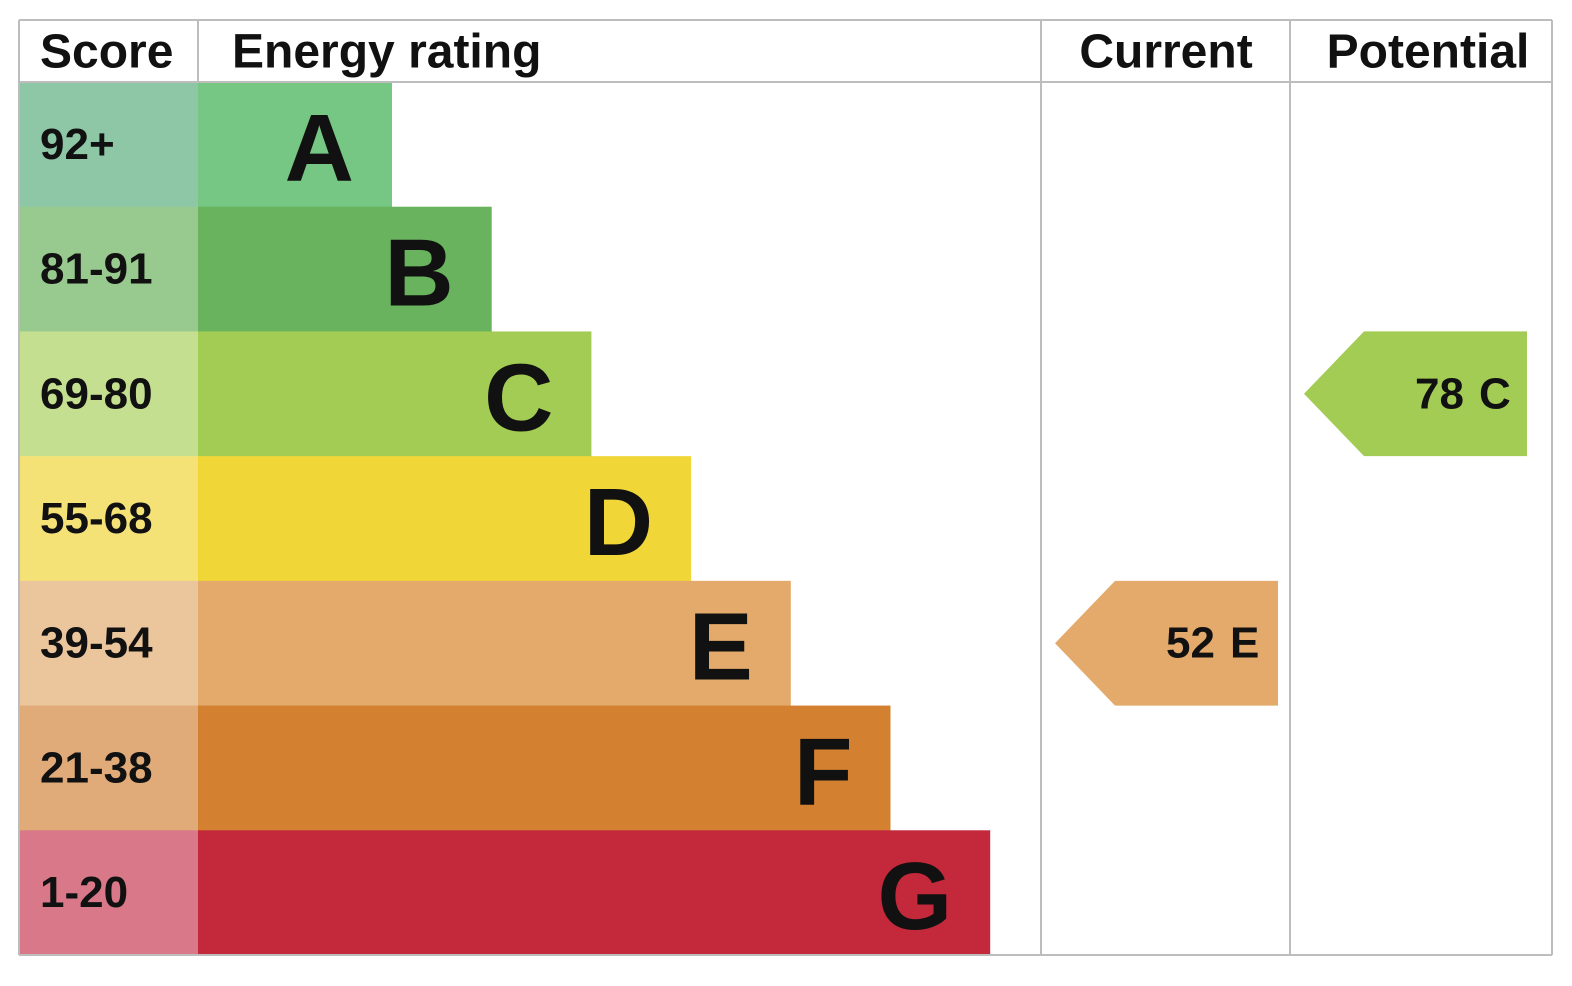 This screenshot has width=1572, height=986. I want to click on rating-letter: G, so click(915, 896).